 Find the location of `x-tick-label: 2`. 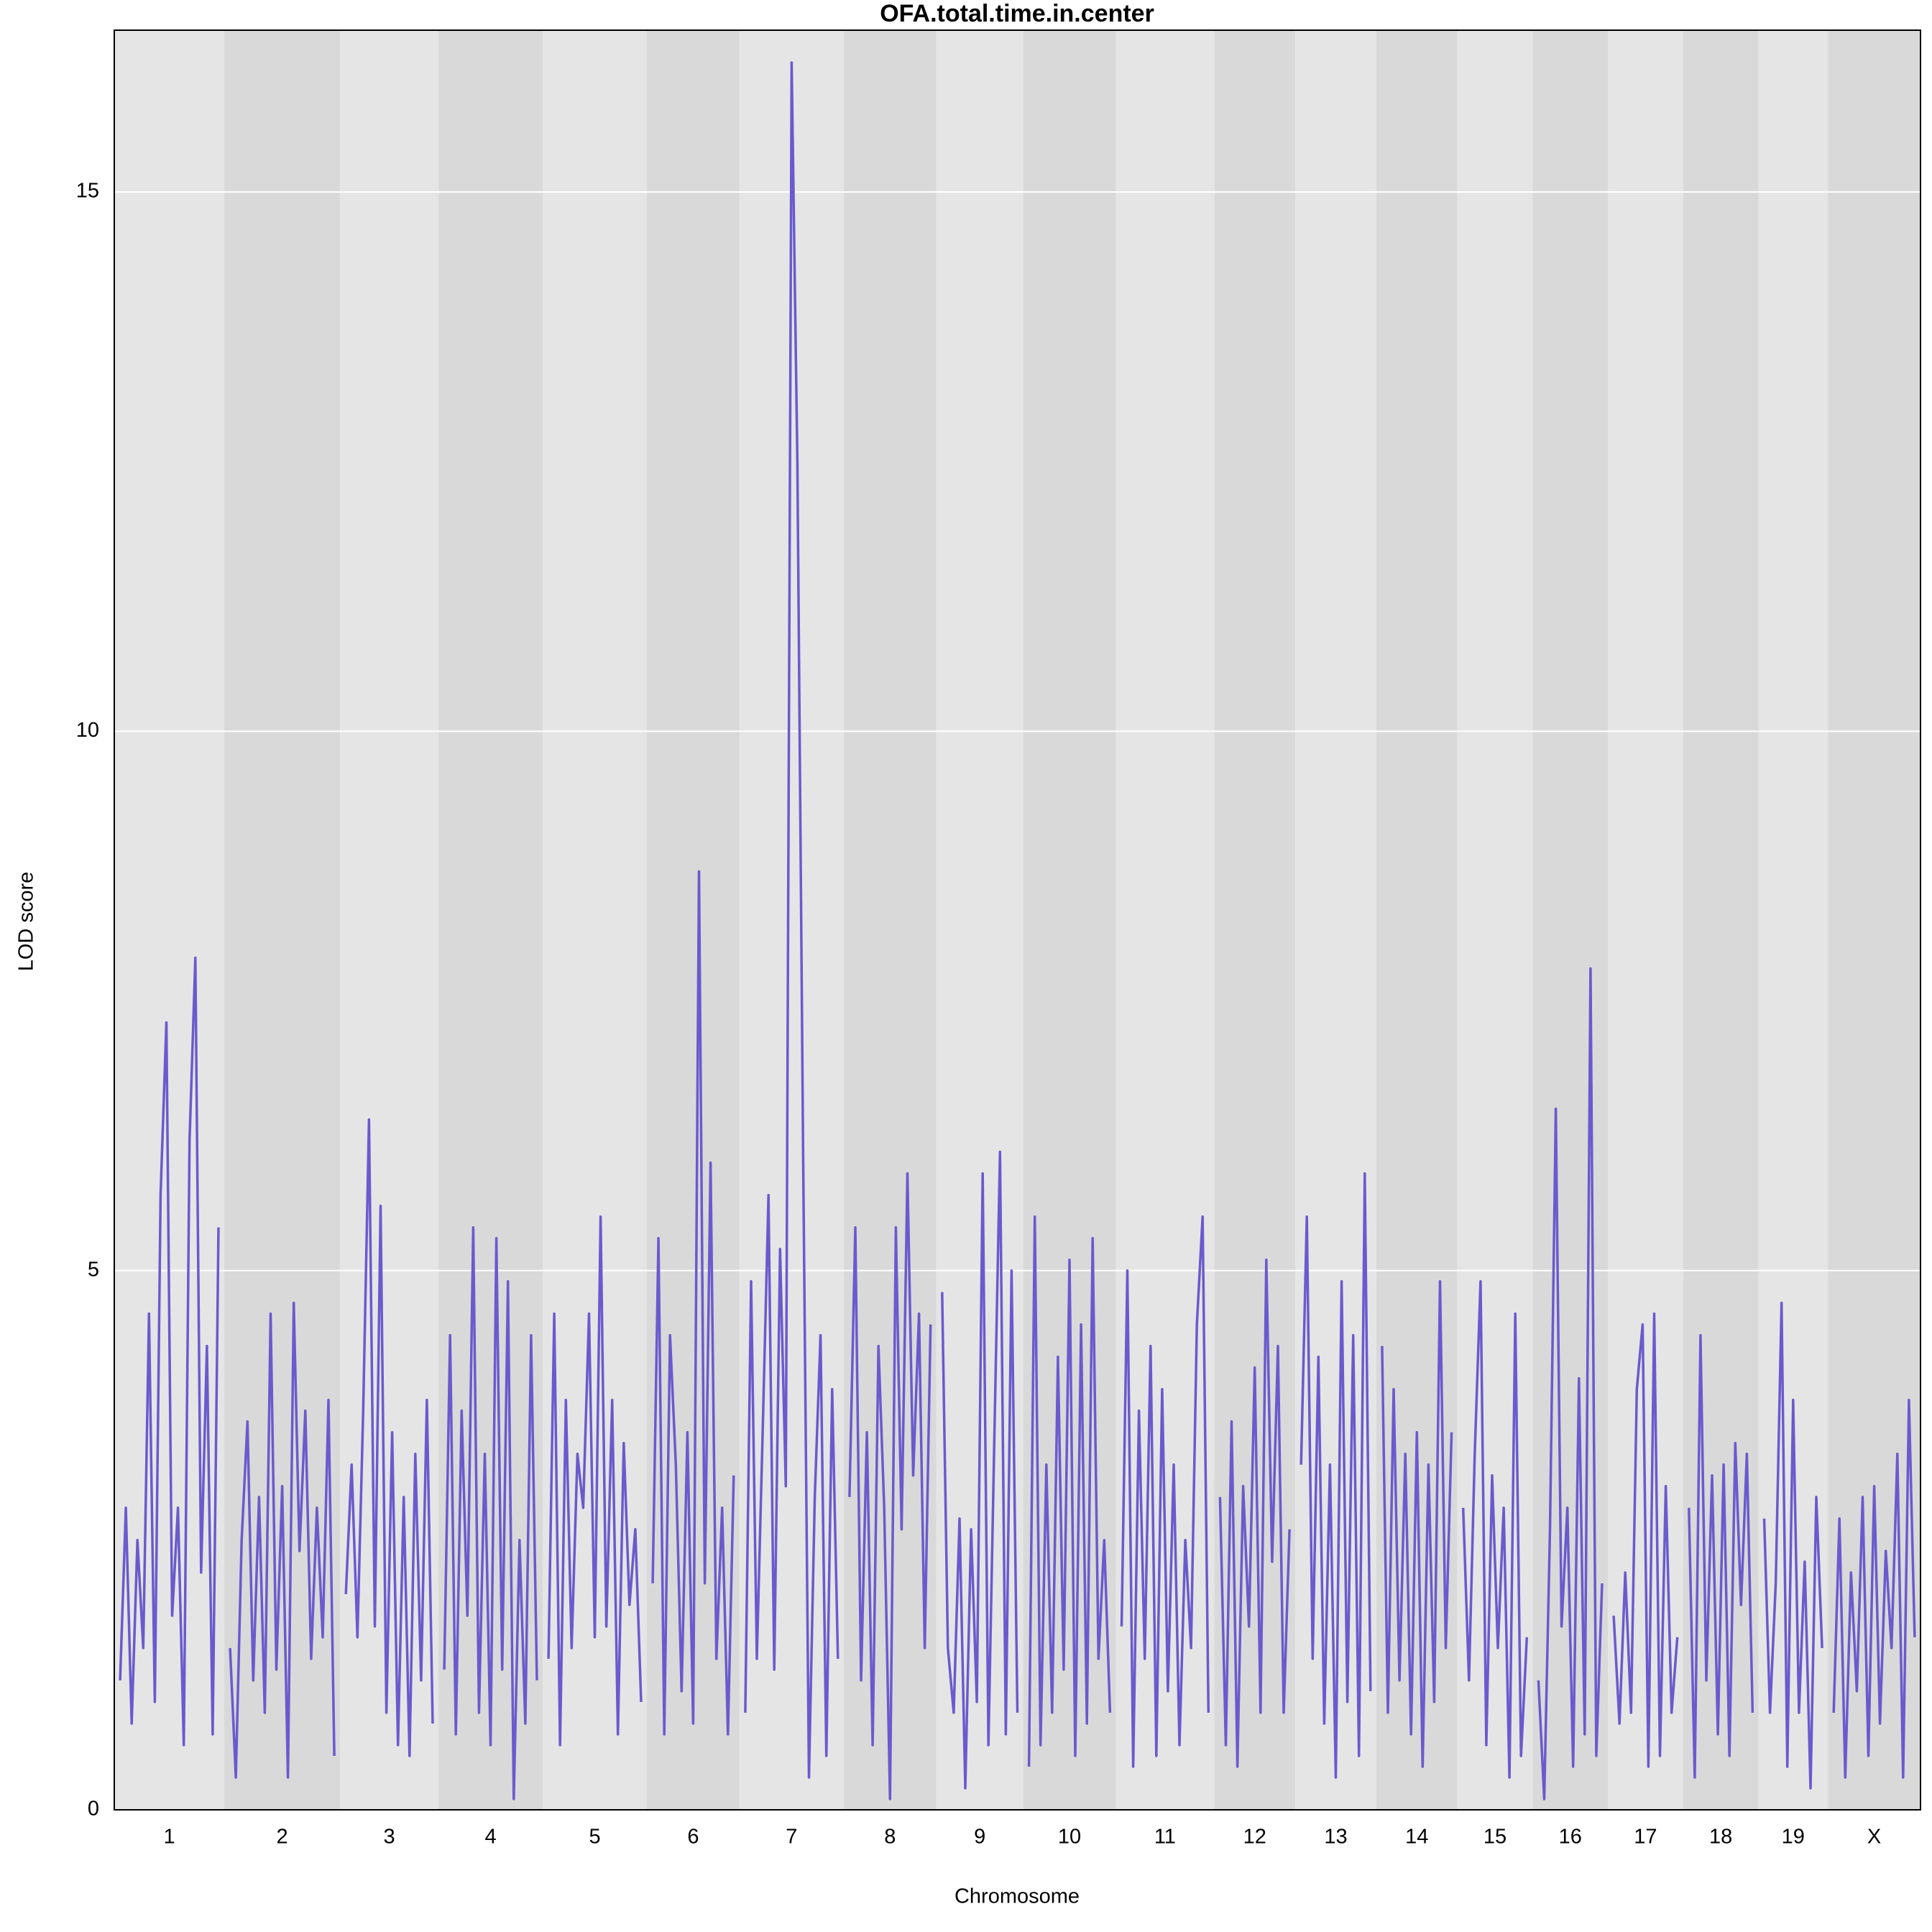

x-tick-label: 2 is located at coordinates (282, 1837).